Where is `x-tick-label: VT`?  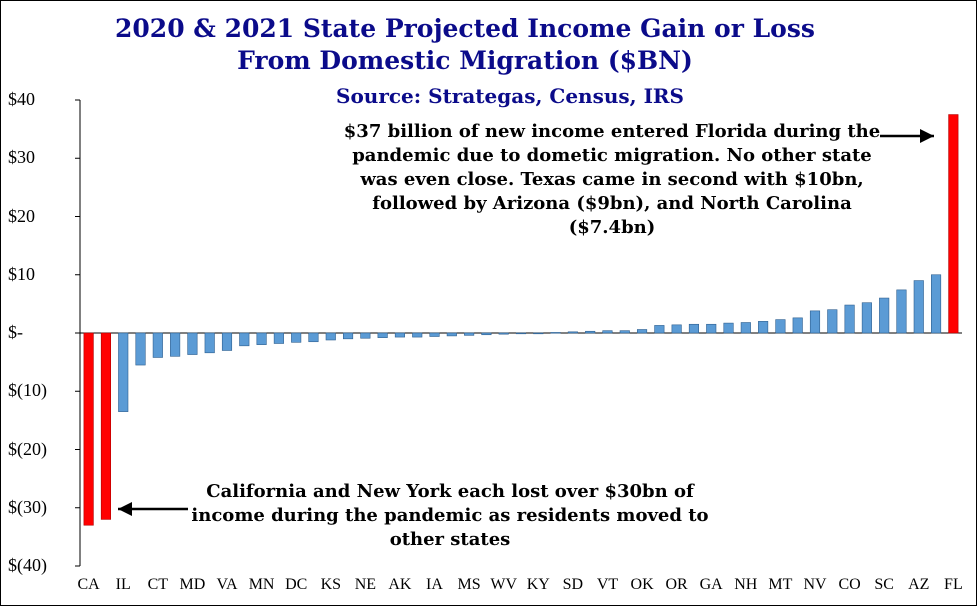 x-tick-label: VT is located at coordinates (607, 584).